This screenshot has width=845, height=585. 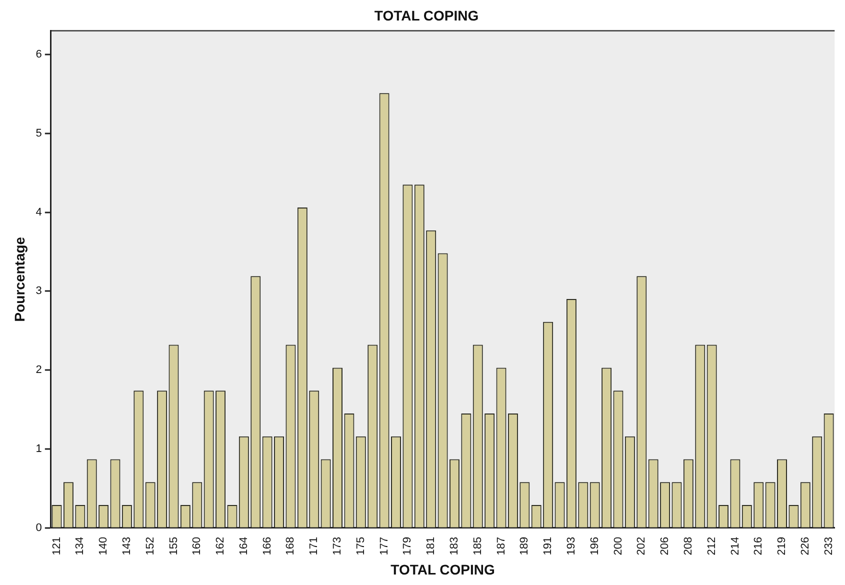 What do you see at coordinates (126, 546) in the screenshot?
I see `x-tick-label: 143` at bounding box center [126, 546].